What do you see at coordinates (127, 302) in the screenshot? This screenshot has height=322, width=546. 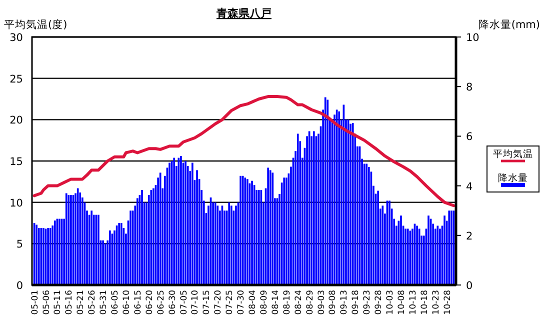 I see `x-tick-label: 06-10` at bounding box center [127, 302].